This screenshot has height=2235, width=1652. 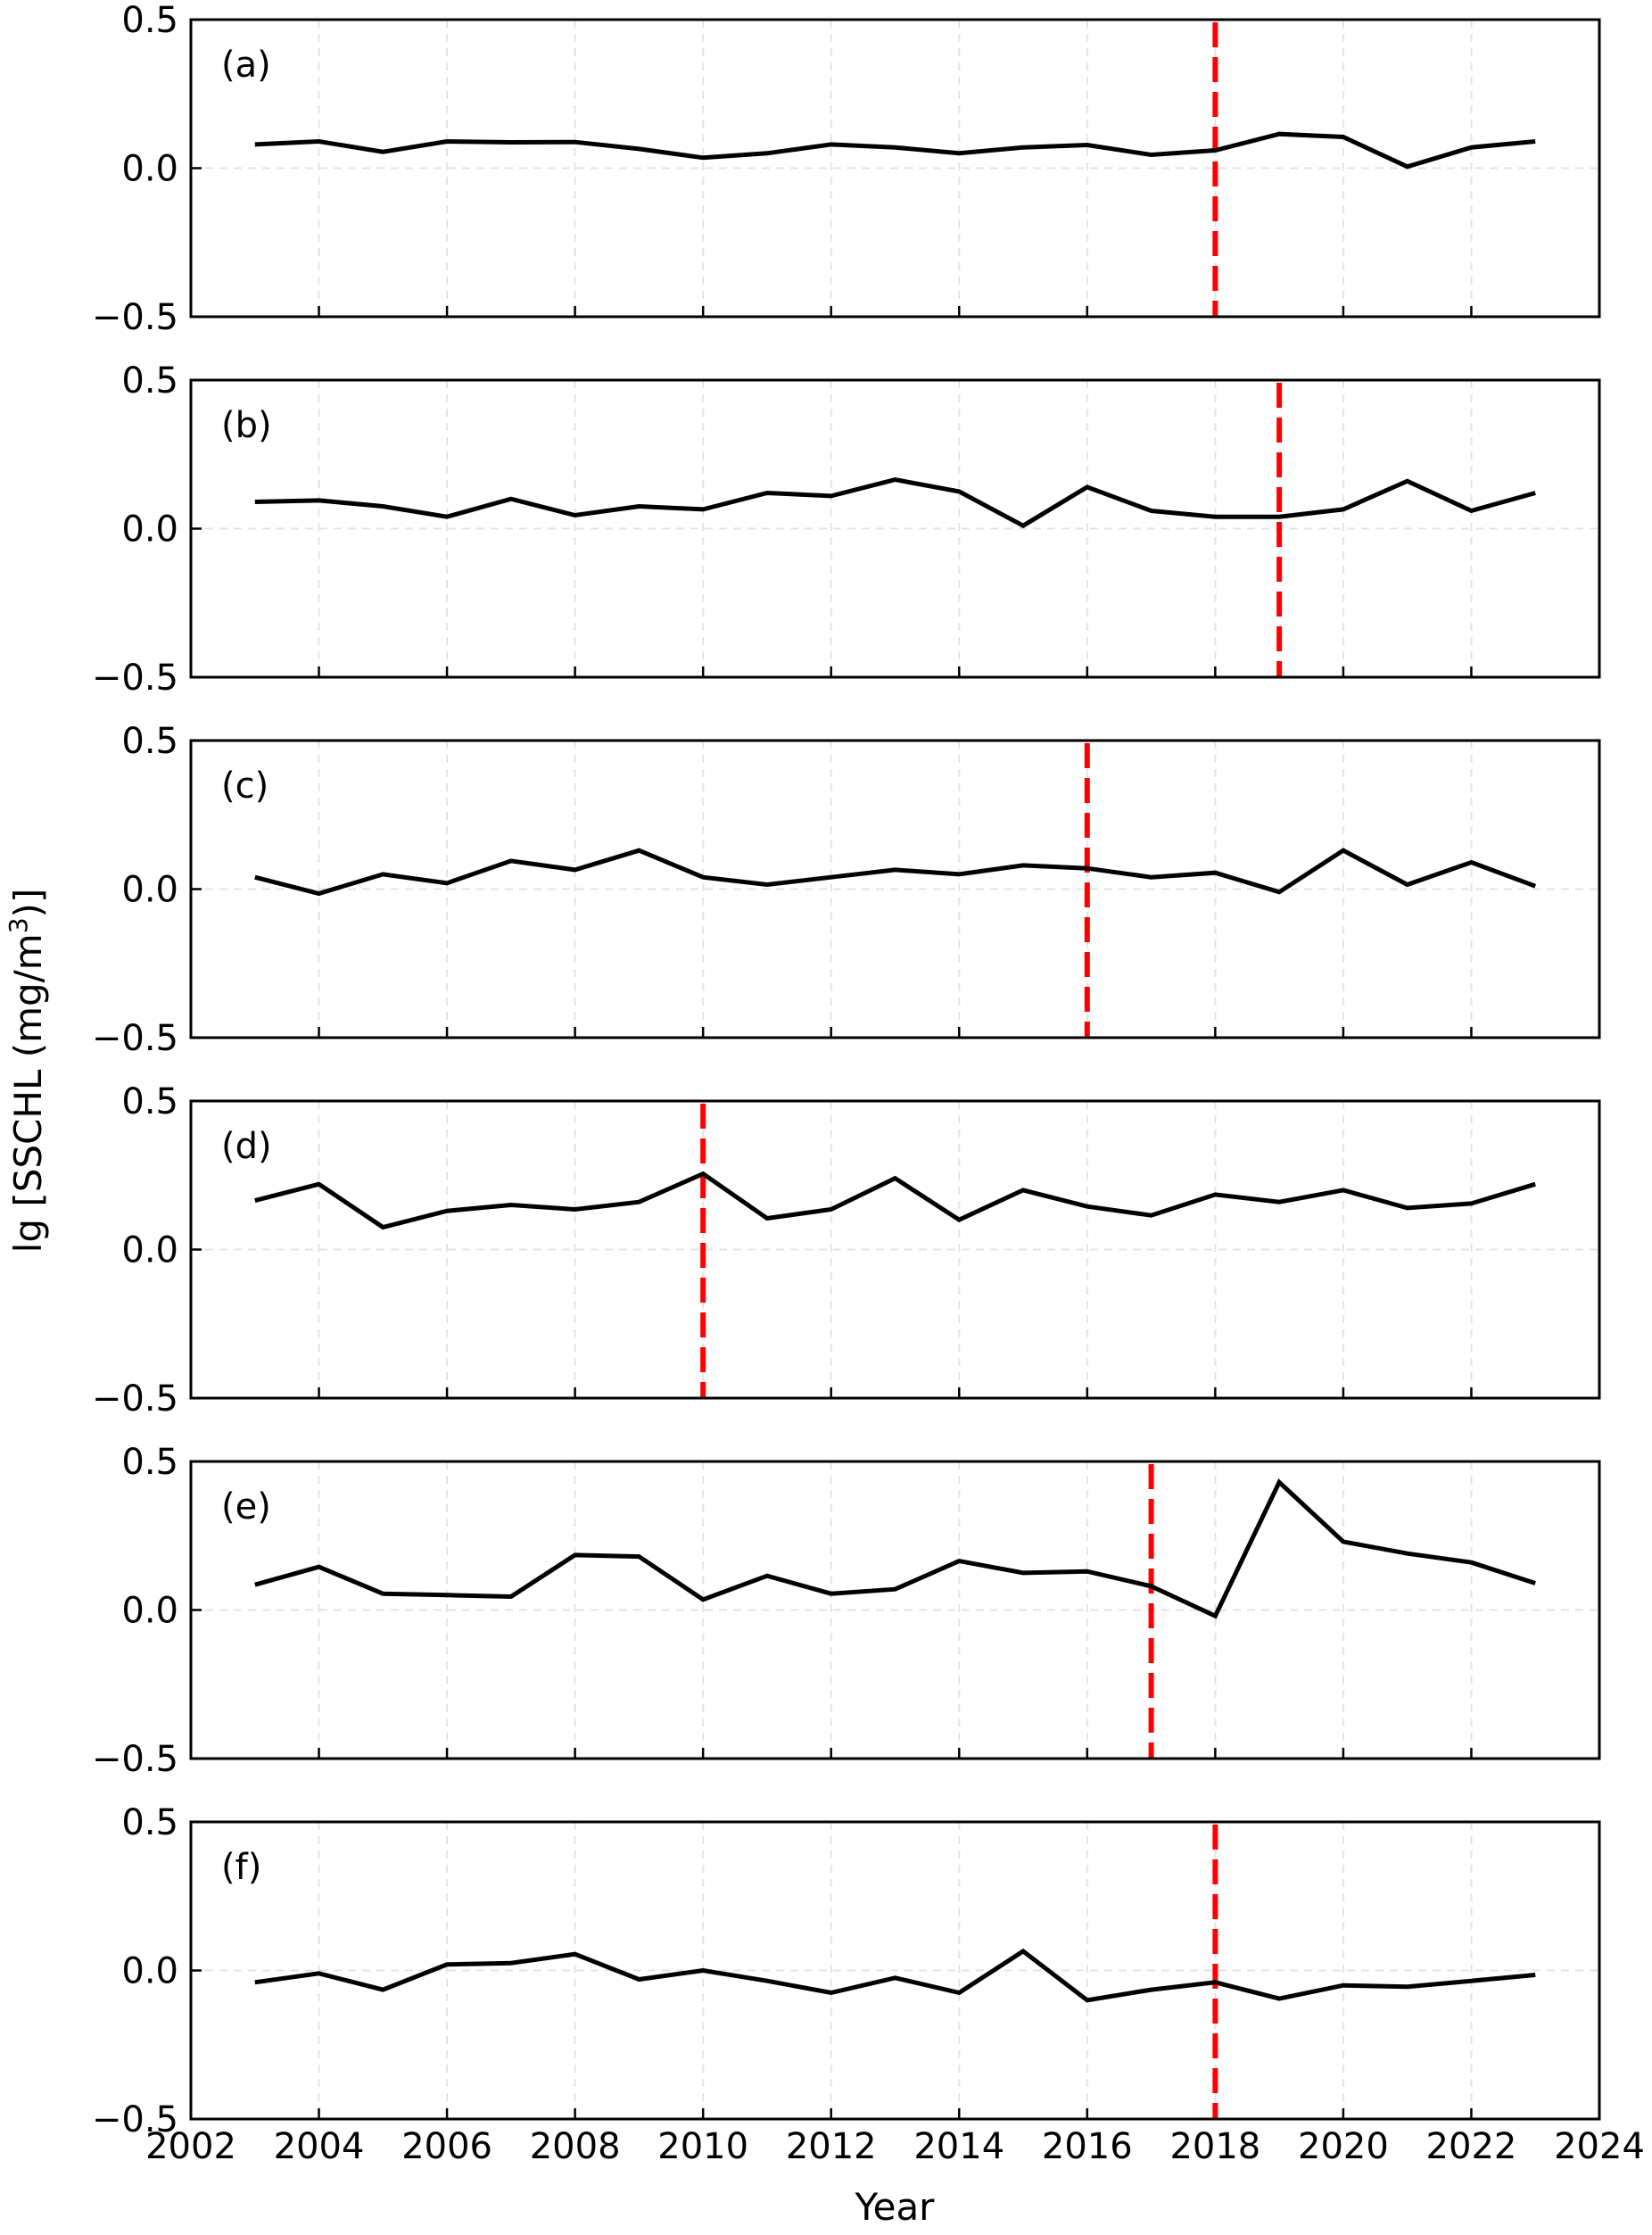 I want to click on panel-label: (d), so click(x=246, y=1147).